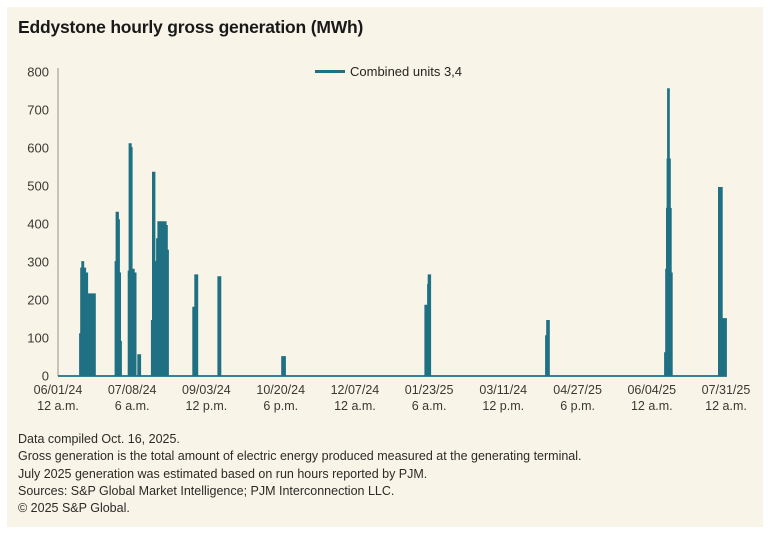 This screenshot has width=770, height=534. I want to click on x-tick-date-label: 06/01/24, so click(58, 390).